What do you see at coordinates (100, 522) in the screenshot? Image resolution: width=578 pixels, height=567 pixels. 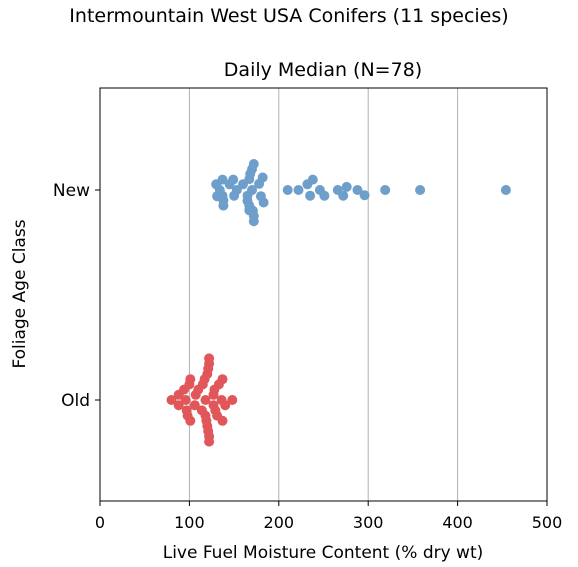 I see `x-tick-label: 0` at bounding box center [100, 522].